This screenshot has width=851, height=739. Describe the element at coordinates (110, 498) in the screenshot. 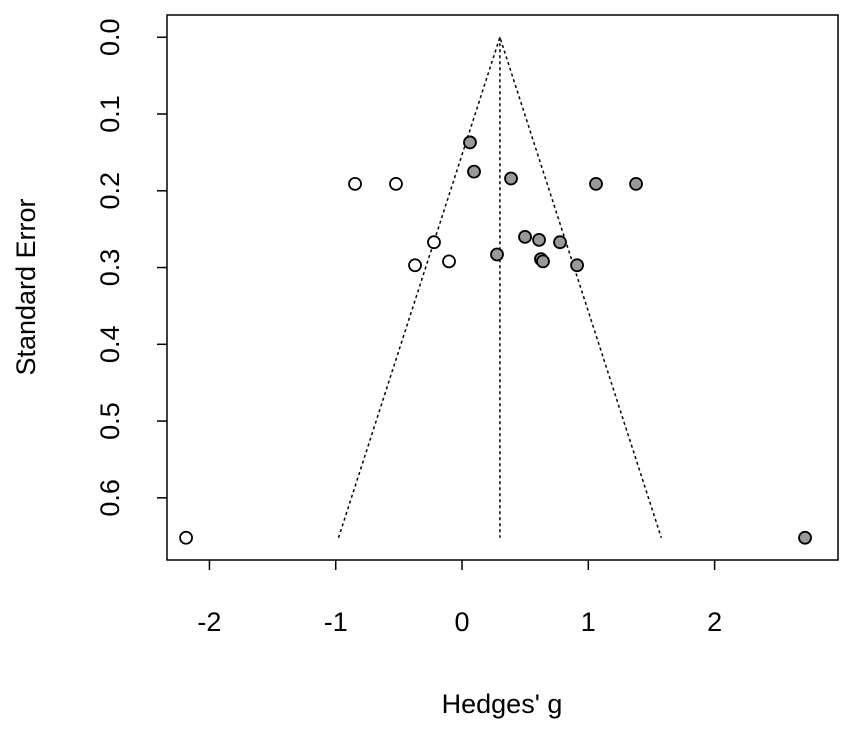

I see `y-tick-label: 0.6` at that location.